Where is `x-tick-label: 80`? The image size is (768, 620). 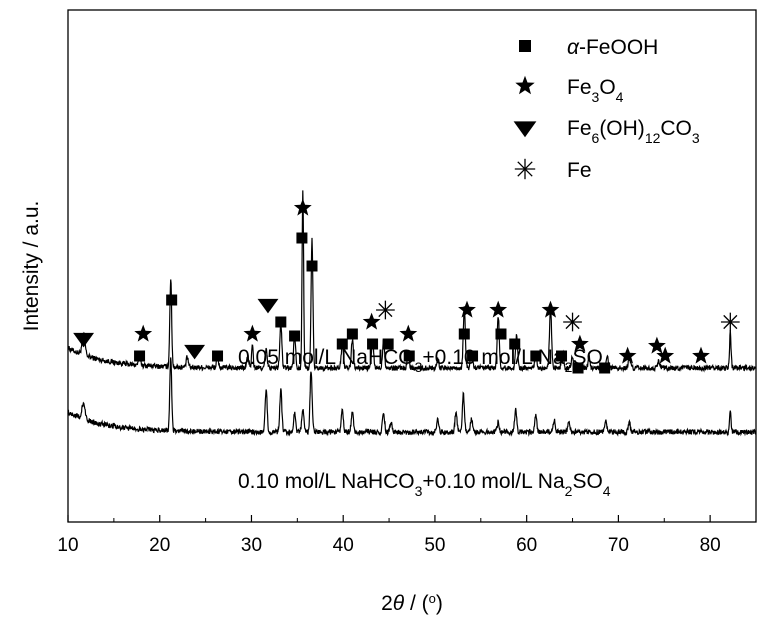
x-tick-label: 80 is located at coordinates (710, 545).